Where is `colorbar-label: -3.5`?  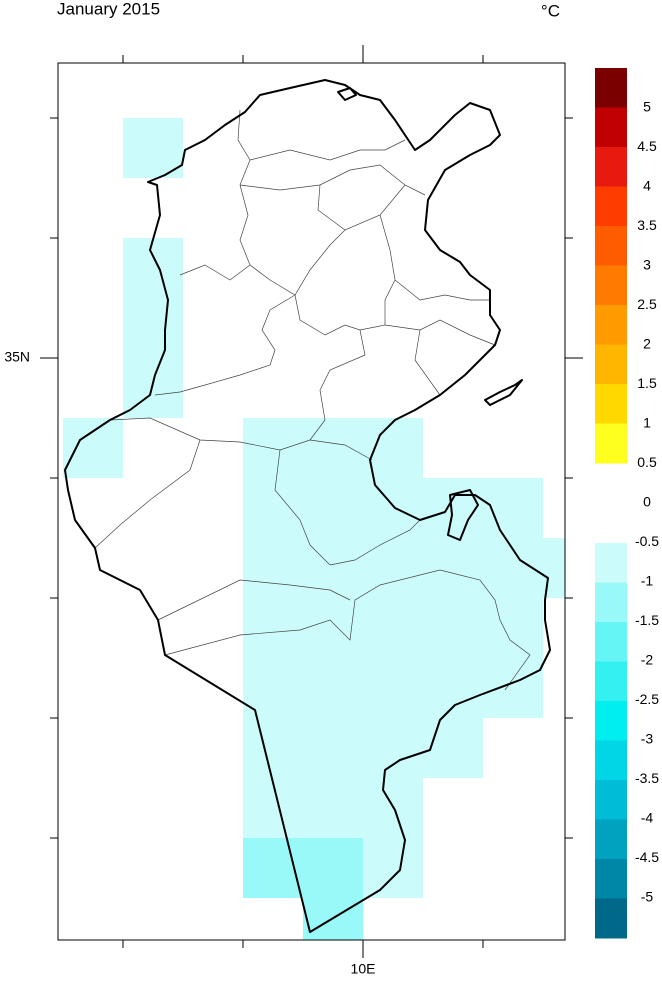 colorbar-label: -3.5 is located at coordinates (647, 778).